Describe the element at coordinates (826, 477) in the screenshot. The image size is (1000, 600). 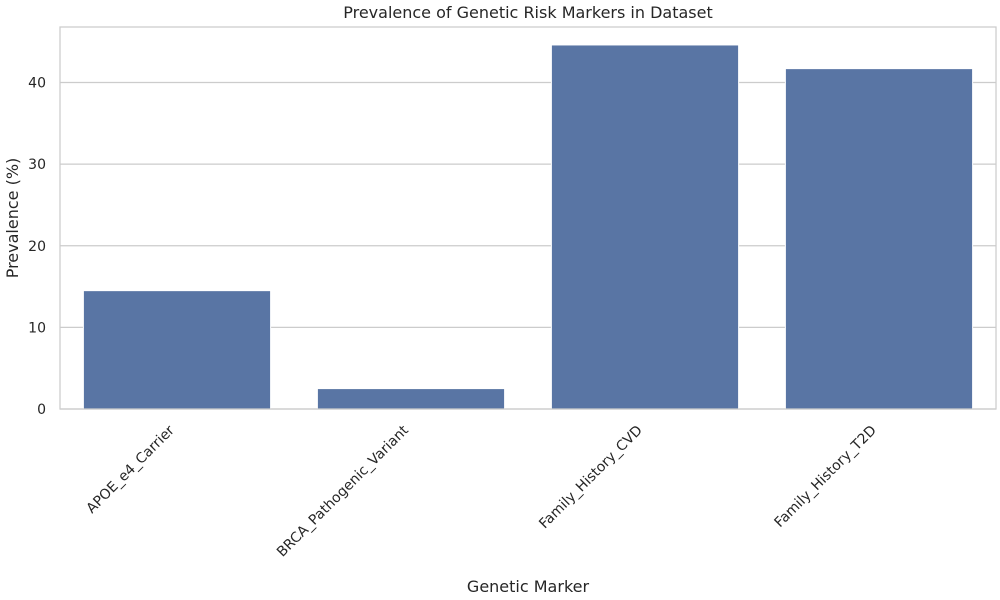
I see `x-tick-label: Family_History_T2D` at that location.